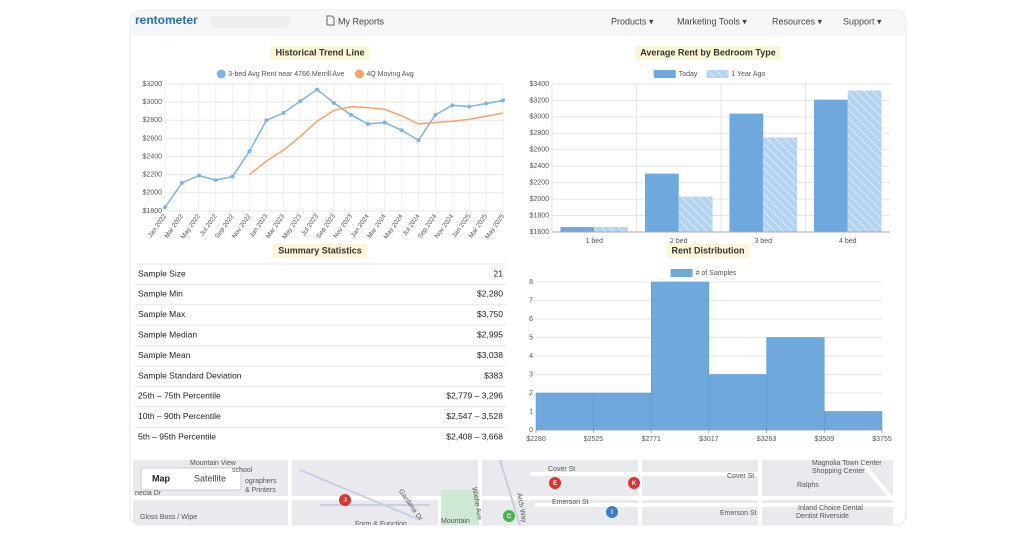 This screenshot has width=1024, height=538. I want to click on map-label: school, so click(242, 470).